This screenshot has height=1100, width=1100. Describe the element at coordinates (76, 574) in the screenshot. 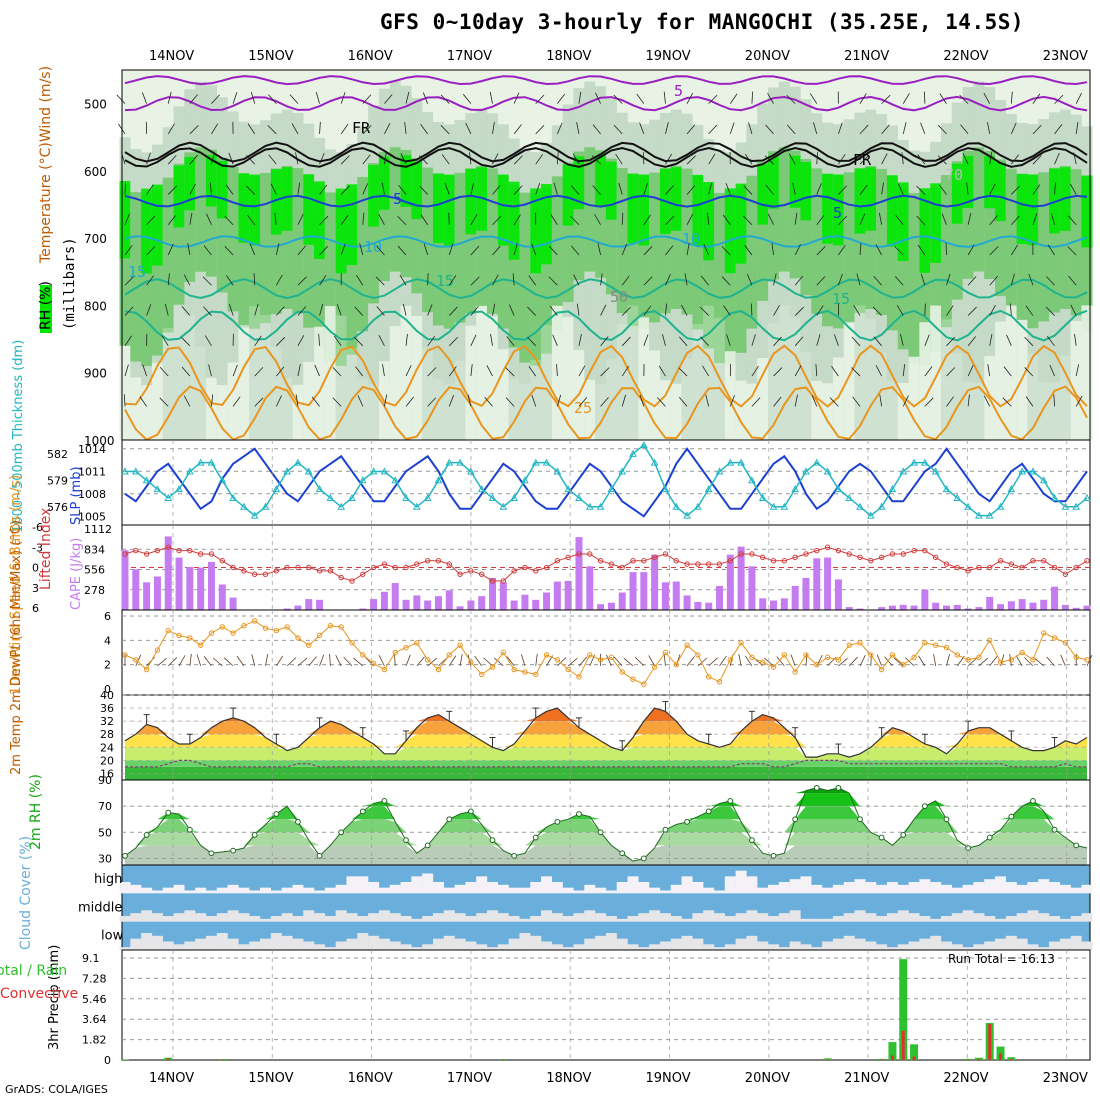

I see `cape-axis-label: CAPE (J/kg)` at that location.